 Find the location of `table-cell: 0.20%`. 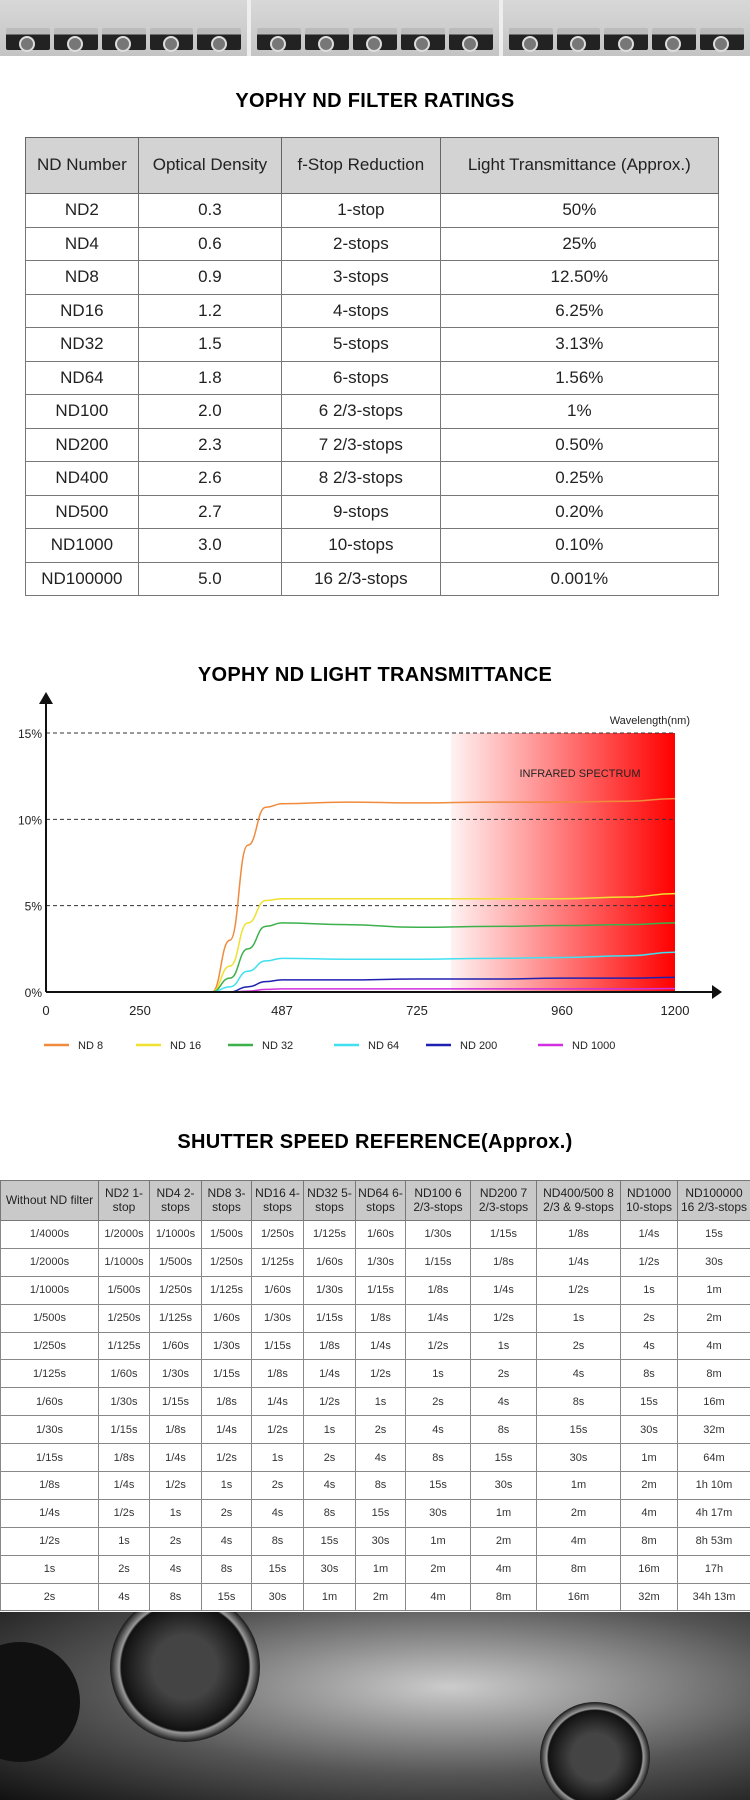

table-cell: 0.20% is located at coordinates (579, 511).